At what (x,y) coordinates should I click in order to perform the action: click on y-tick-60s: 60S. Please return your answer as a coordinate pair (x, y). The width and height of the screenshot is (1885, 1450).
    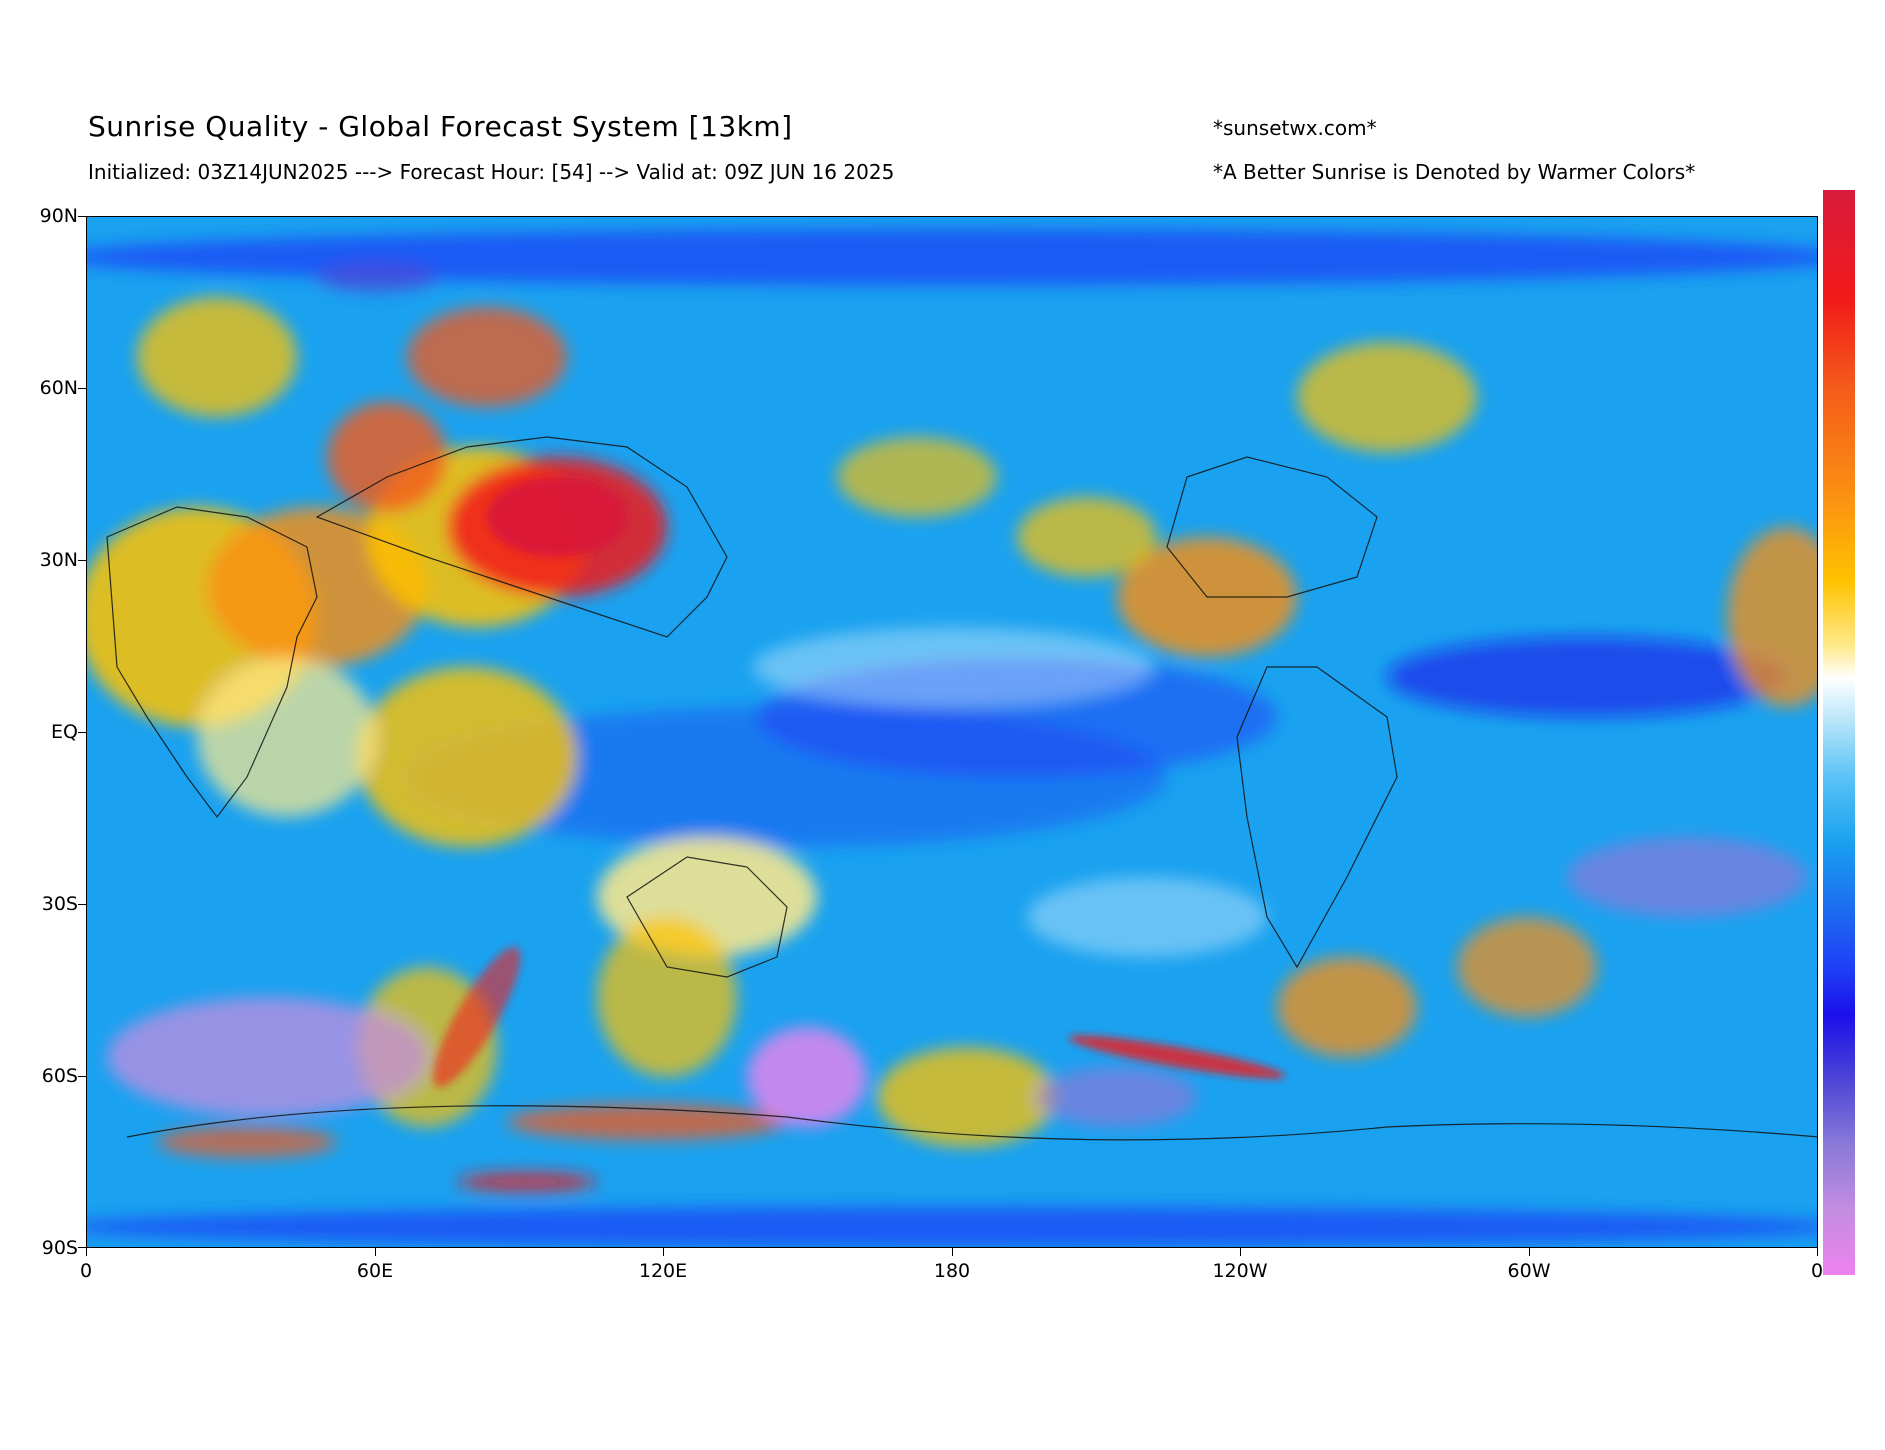
    Looking at the image, I should click on (59, 1076).